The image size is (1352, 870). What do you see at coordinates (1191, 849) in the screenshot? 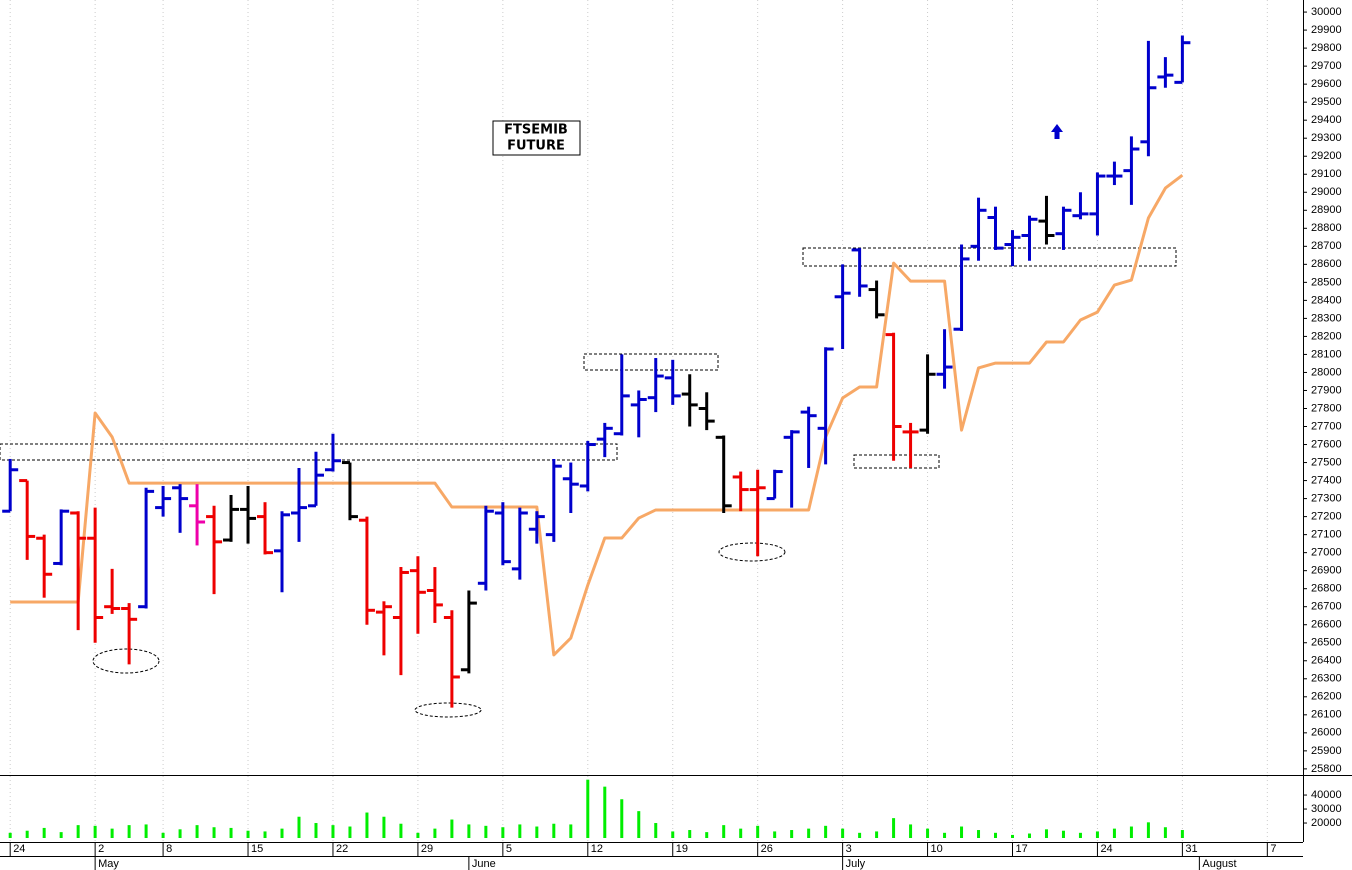
I see `x-tick-label: 31` at bounding box center [1191, 849].